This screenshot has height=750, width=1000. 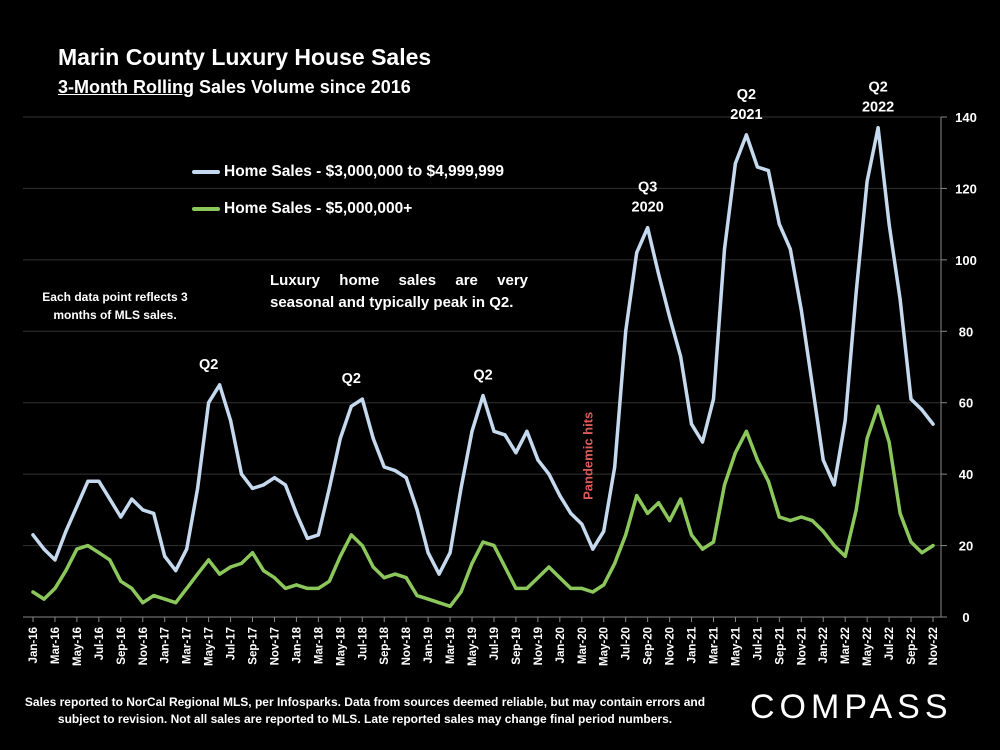 What do you see at coordinates (482, 376) in the screenshot?
I see `annotation-2: Q2` at bounding box center [482, 376].